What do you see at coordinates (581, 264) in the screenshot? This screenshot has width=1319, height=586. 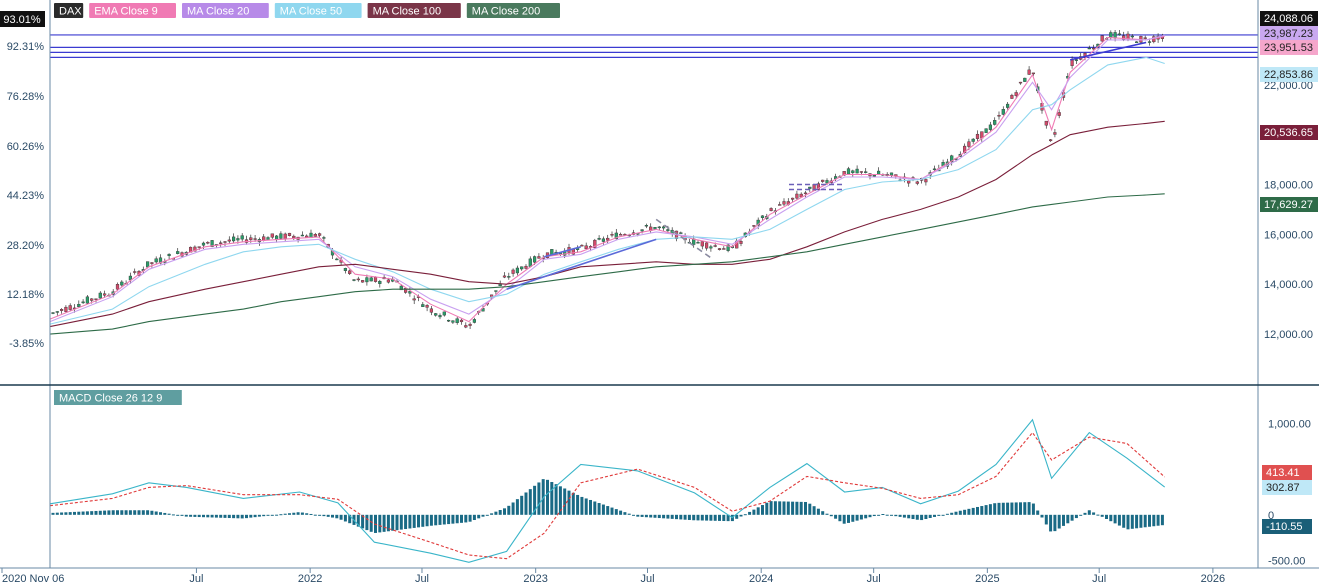 I see `trendline-up-2023` at bounding box center [581, 264].